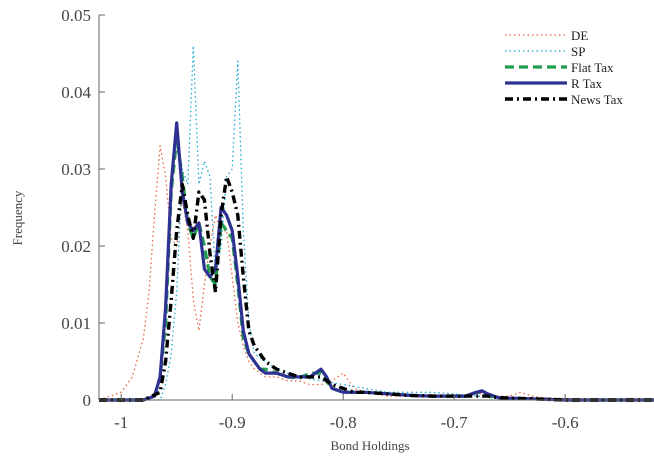  I want to click on x-tick-label: -1, so click(121, 422).